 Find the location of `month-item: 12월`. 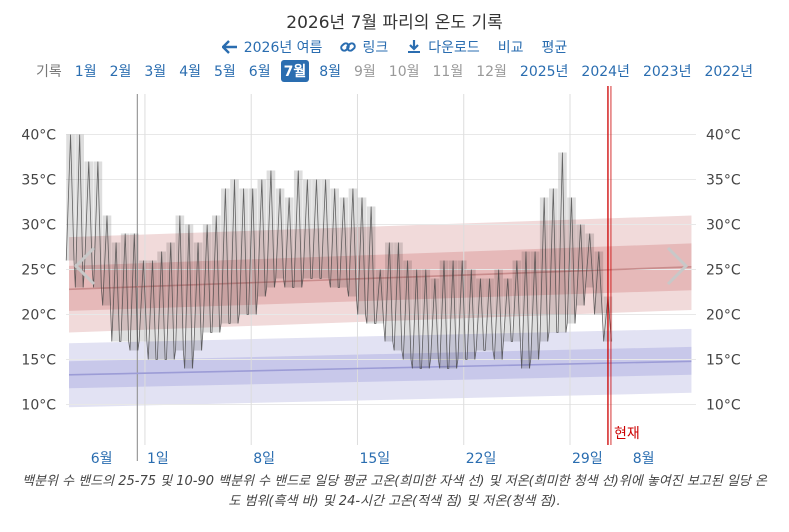

month-item: 12월 is located at coordinates (491, 72).